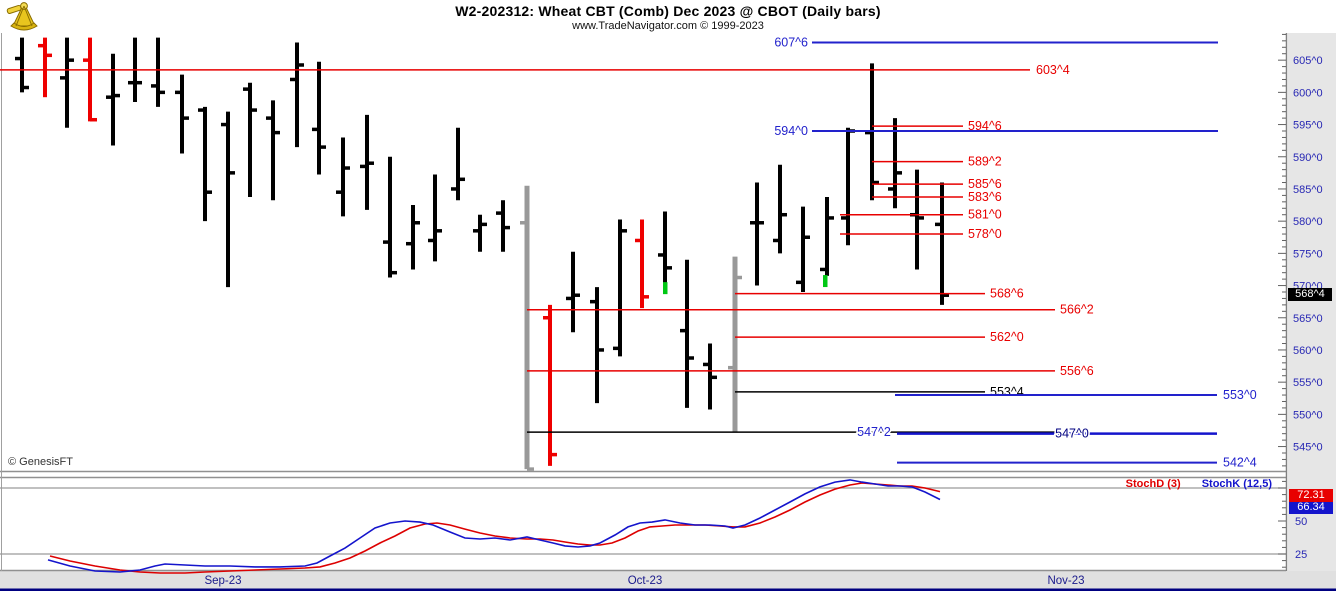 The width and height of the screenshot is (1336, 591). Describe the element at coordinates (24, 18) in the screenshot. I see `genesis-sextant-logo-icon` at that location.